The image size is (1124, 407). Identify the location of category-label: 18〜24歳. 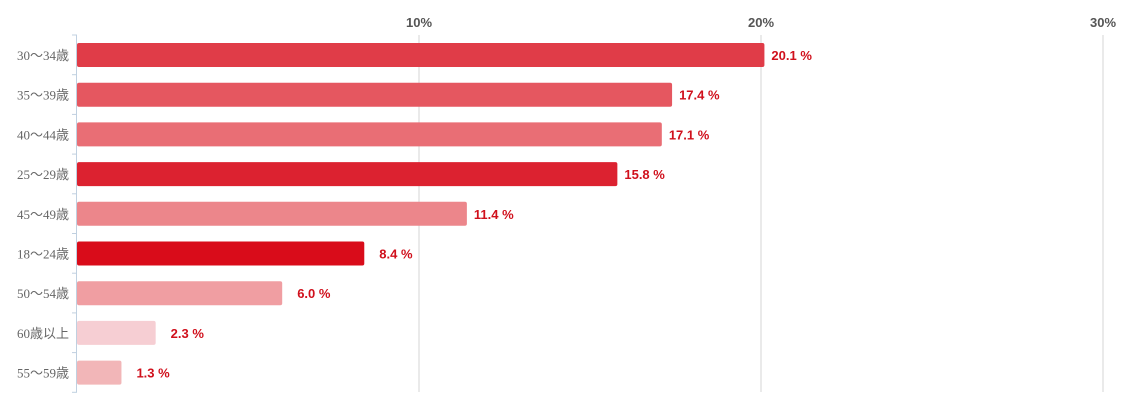
(43, 254).